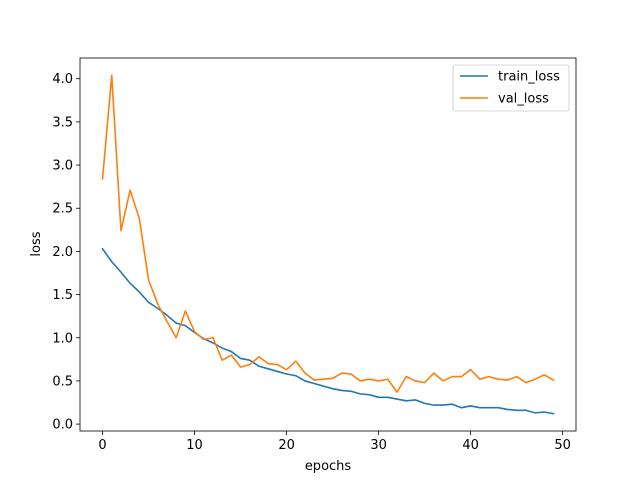 Image resolution: width=640 pixels, height=487 pixels. I want to click on y-axis-label: loss, so click(36, 243).